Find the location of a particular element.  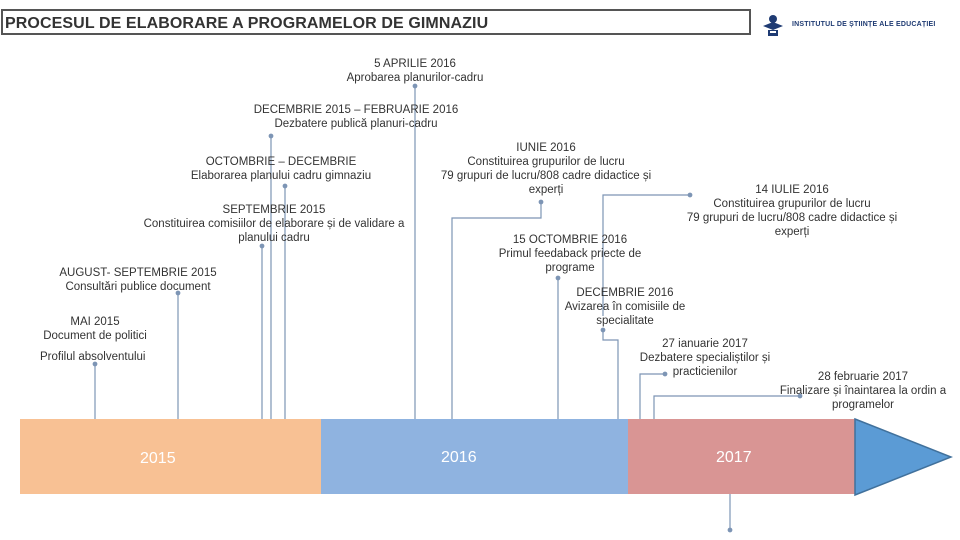

event-date: DECEMBRIE 2015 – FEBRUARIE 2016 is located at coordinates (356, 110).